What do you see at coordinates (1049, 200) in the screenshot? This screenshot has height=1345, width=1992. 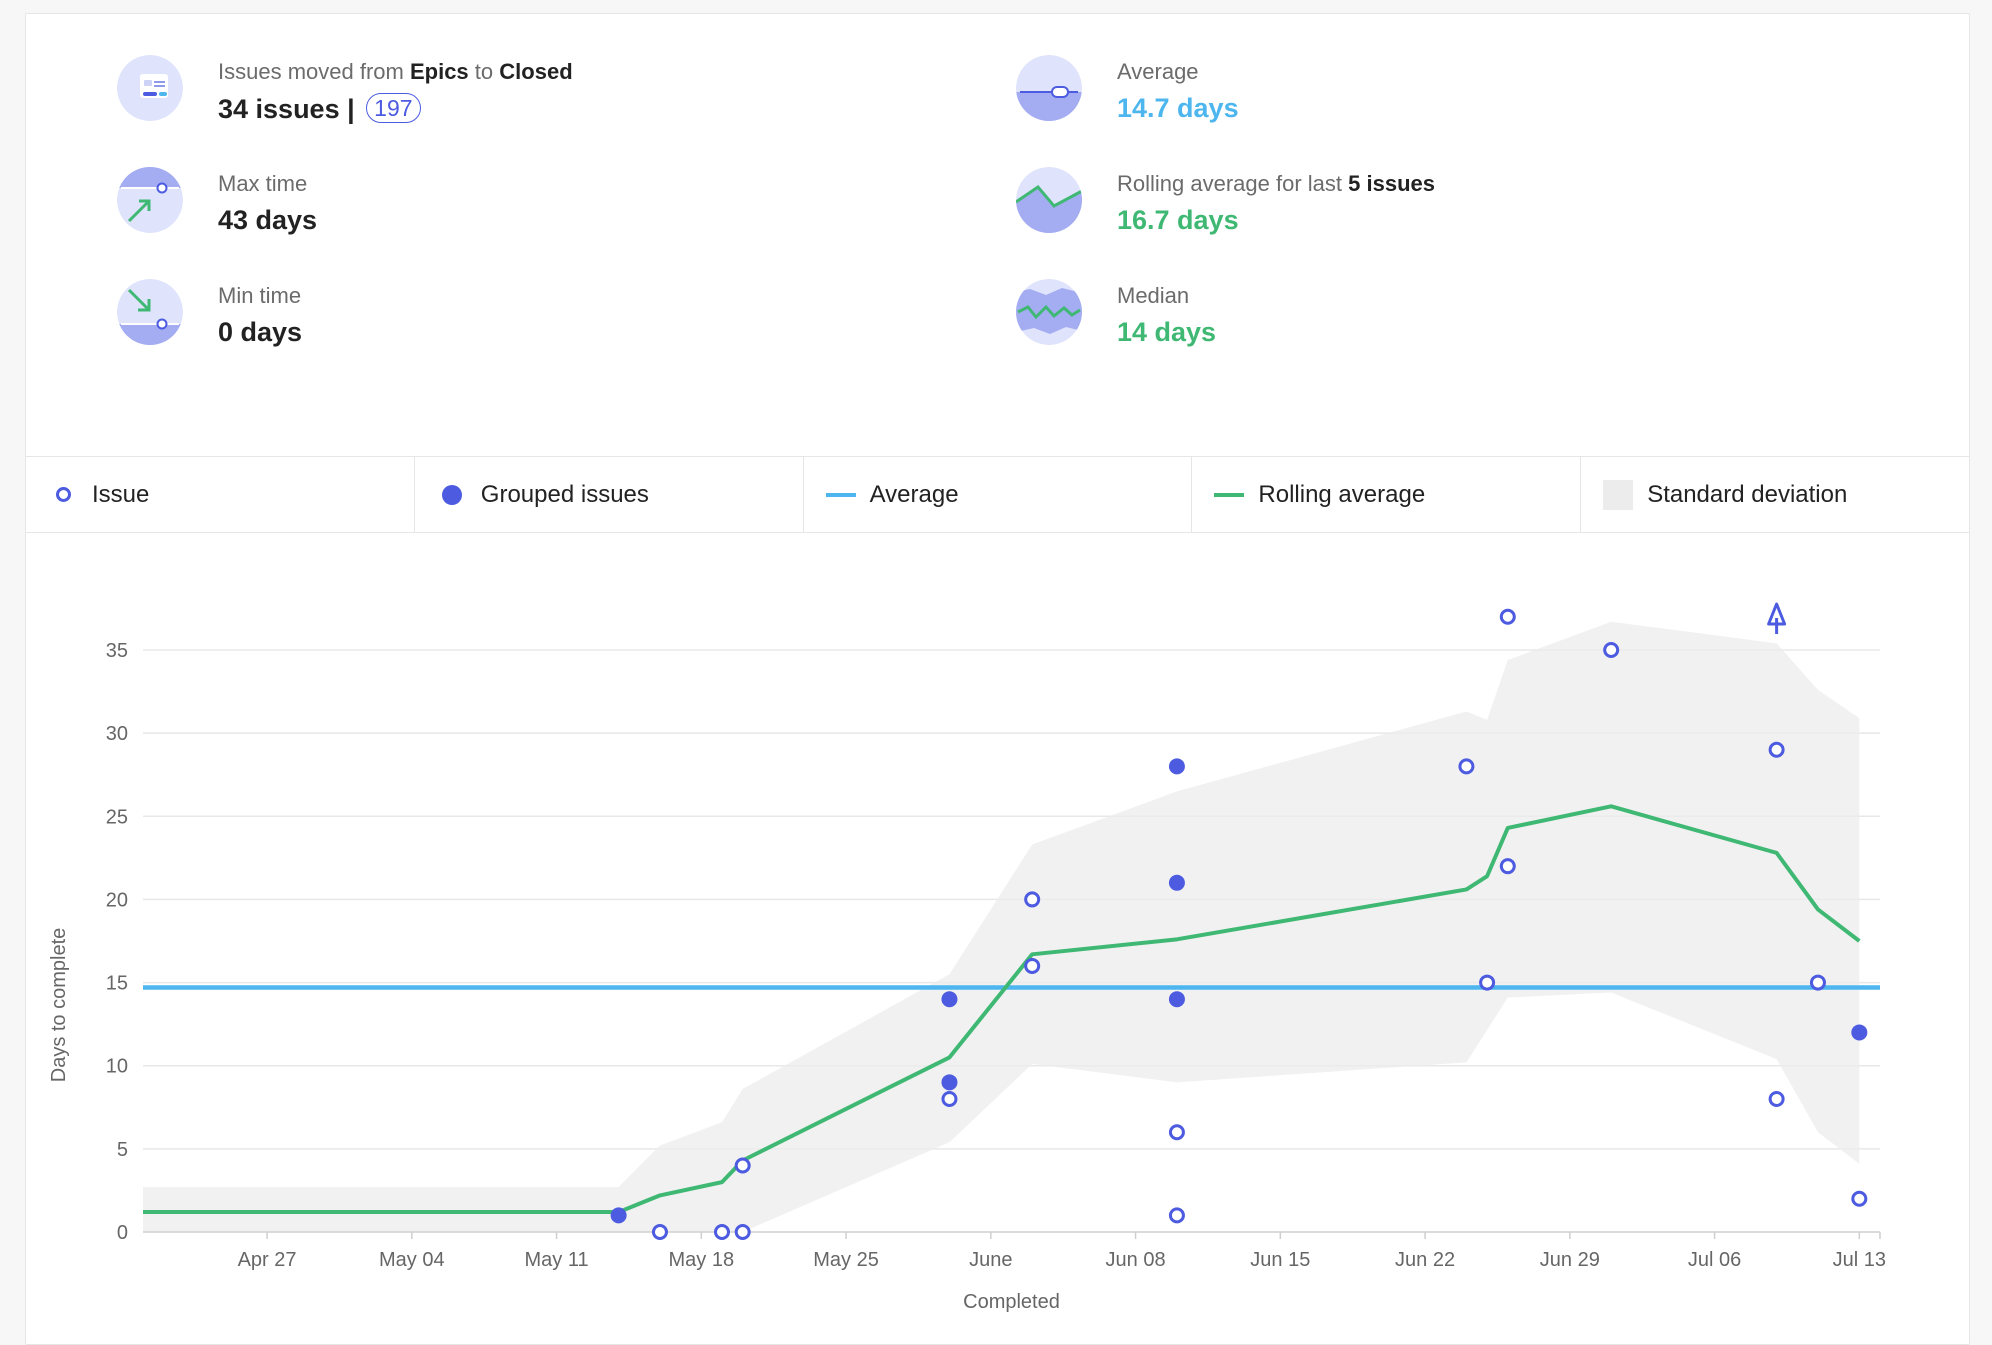 I see `rolling-average-icon` at bounding box center [1049, 200].